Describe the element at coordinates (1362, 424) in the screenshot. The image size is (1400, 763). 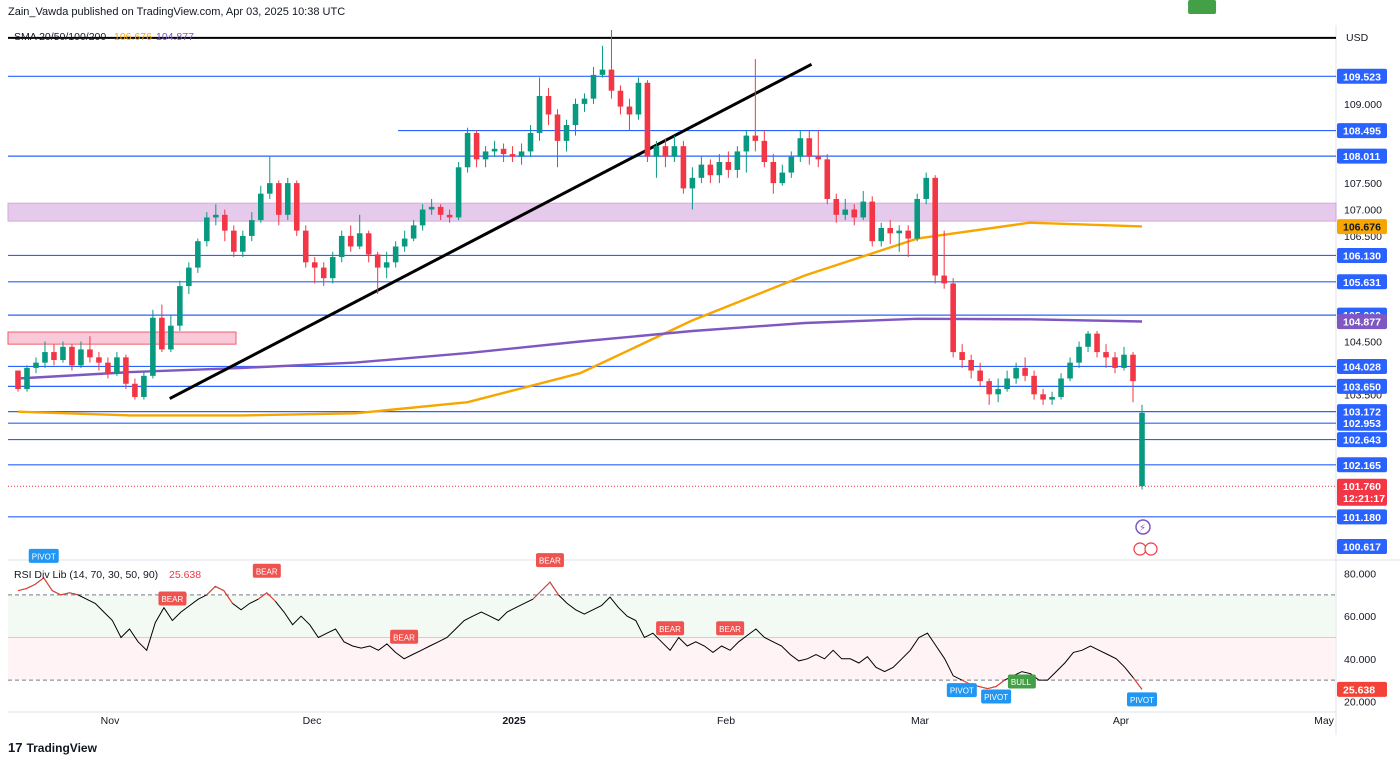
I see `price-tag: 102.953` at that location.